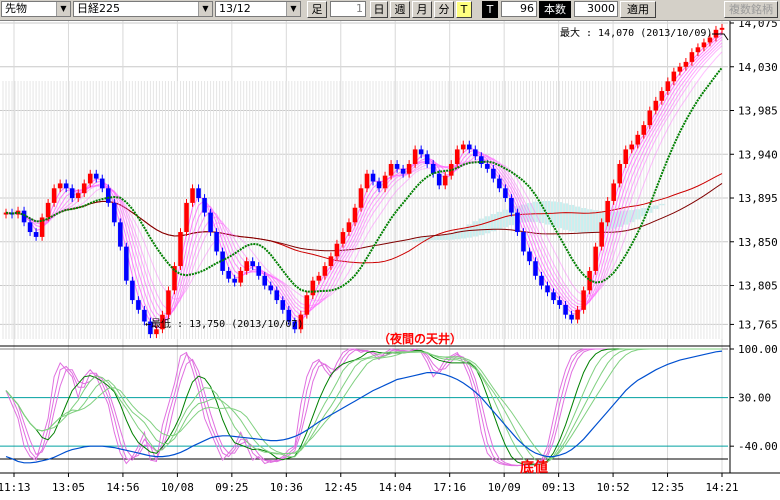 Image resolution: width=780 pixels, height=500 pixels. What do you see at coordinates (558, 487) in the screenshot?
I see `time-tick-label: 09:13` at bounding box center [558, 487].